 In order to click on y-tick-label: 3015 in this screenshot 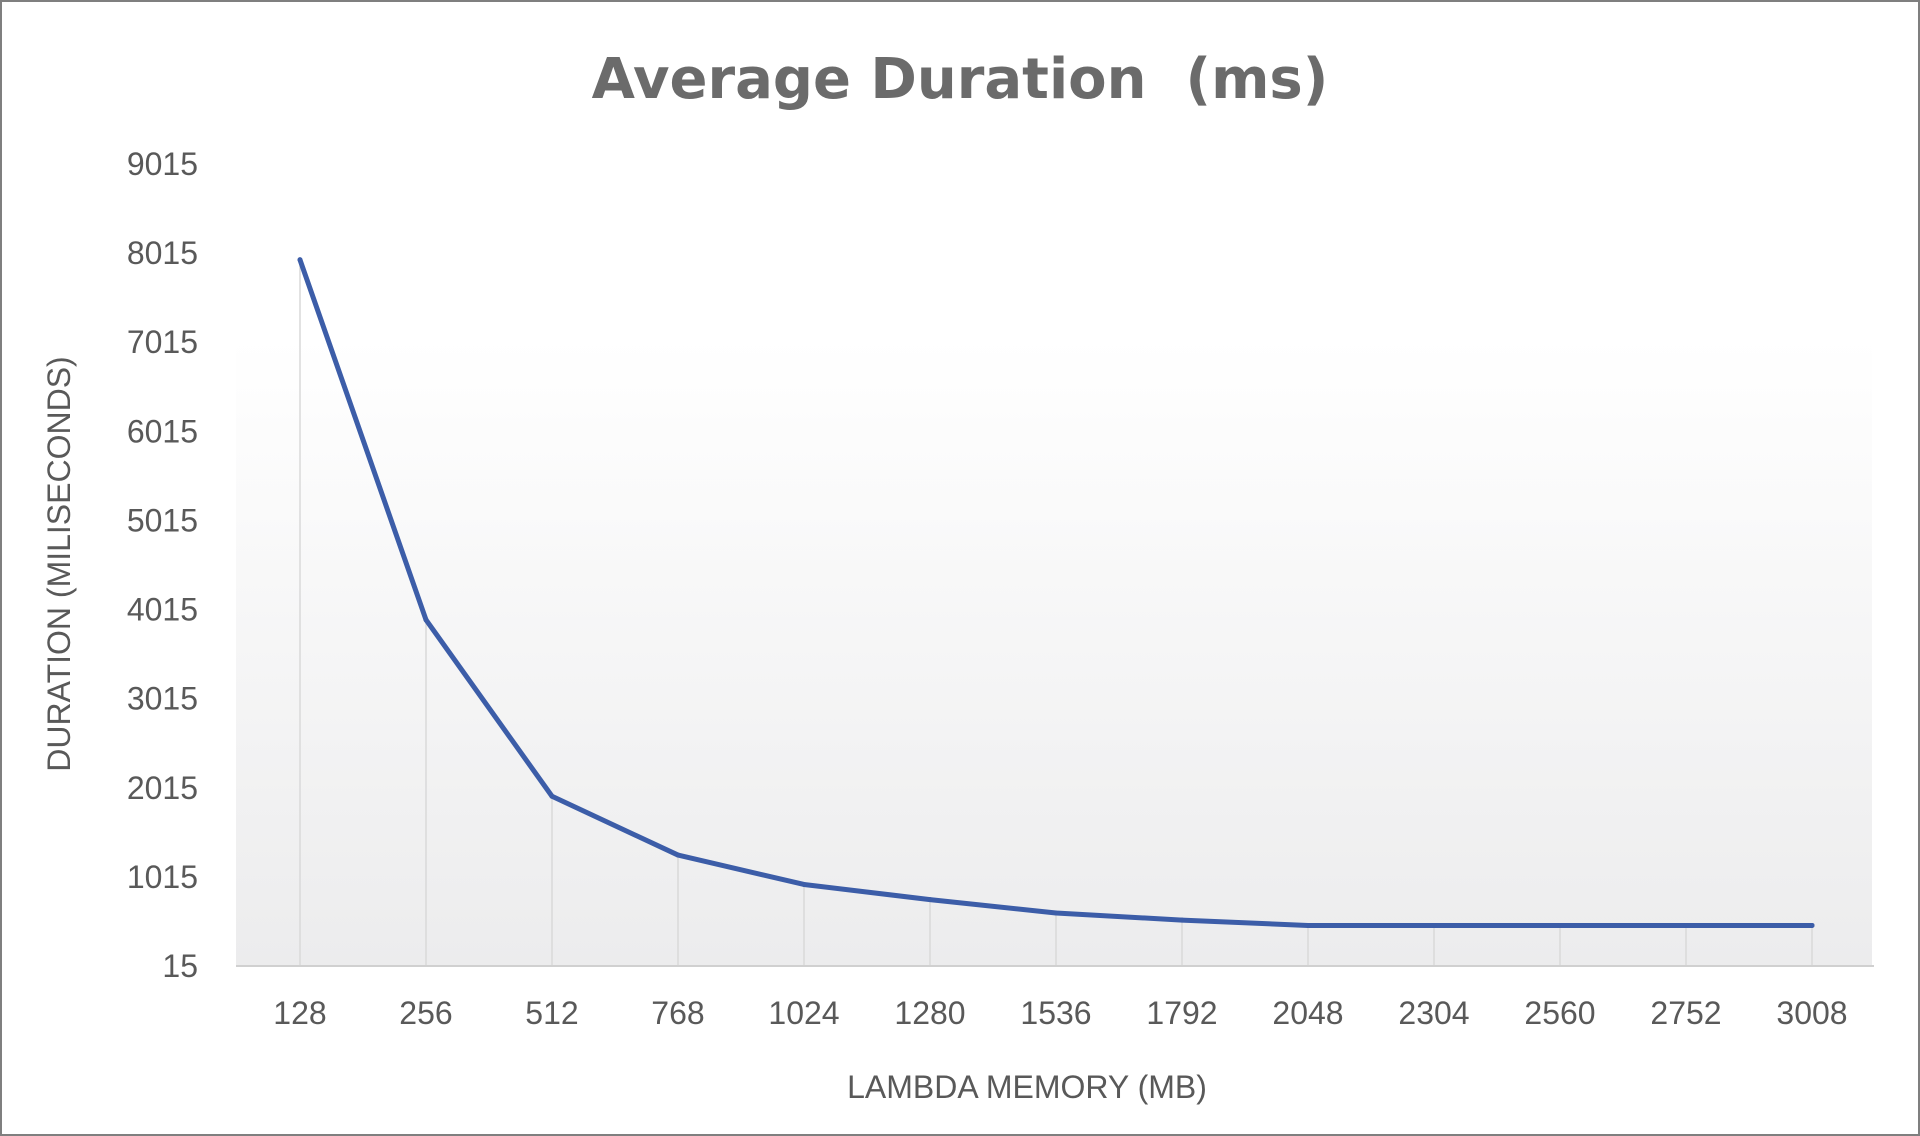, I will do `click(162, 699)`.